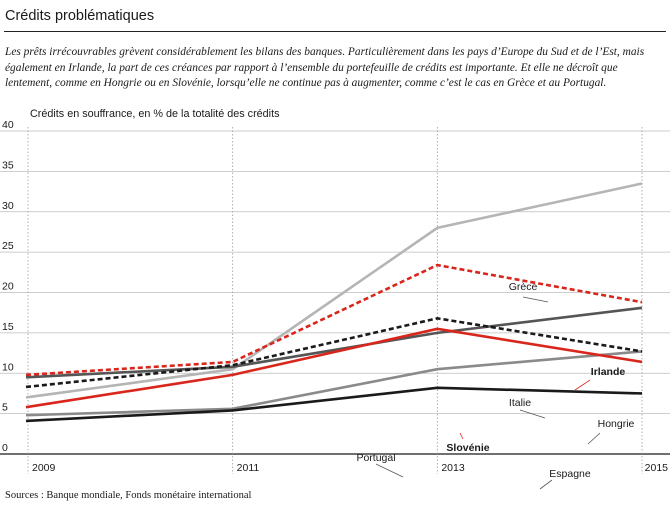  I want to click on series-line-espagne, so click(334, 404).